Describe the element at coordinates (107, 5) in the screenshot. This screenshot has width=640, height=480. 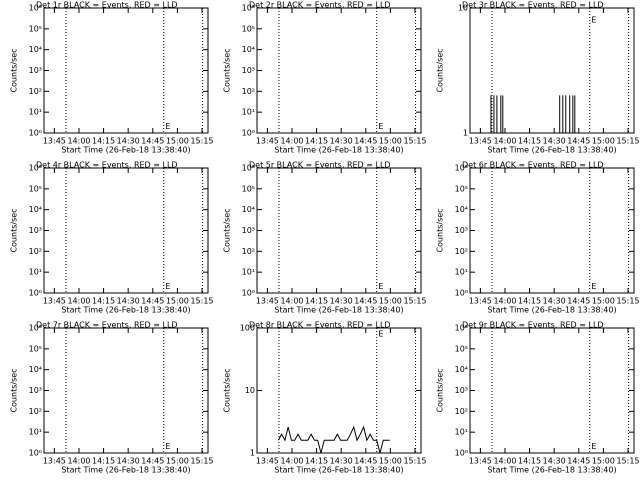
I see `panel-title: Det 1r BLACK = Events, RED = LLD` at that location.